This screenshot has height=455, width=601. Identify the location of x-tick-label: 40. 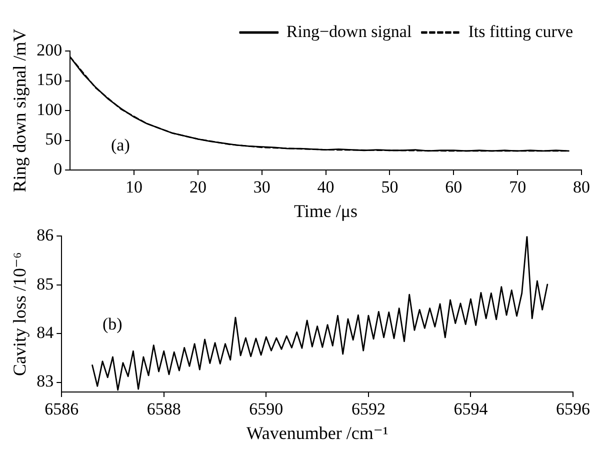
(325, 187).